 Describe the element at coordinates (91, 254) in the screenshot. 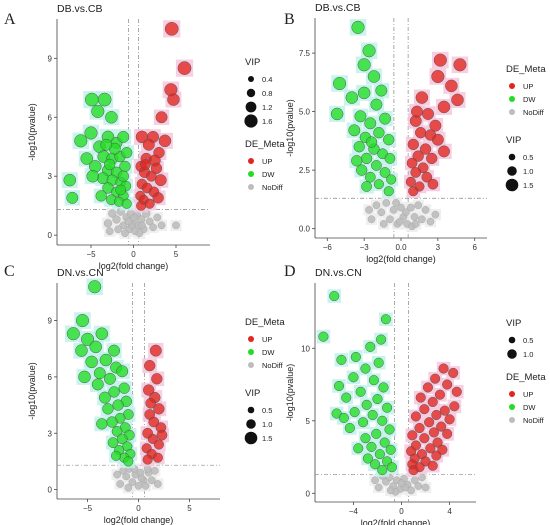

I see `x-tick-label: −5` at that location.